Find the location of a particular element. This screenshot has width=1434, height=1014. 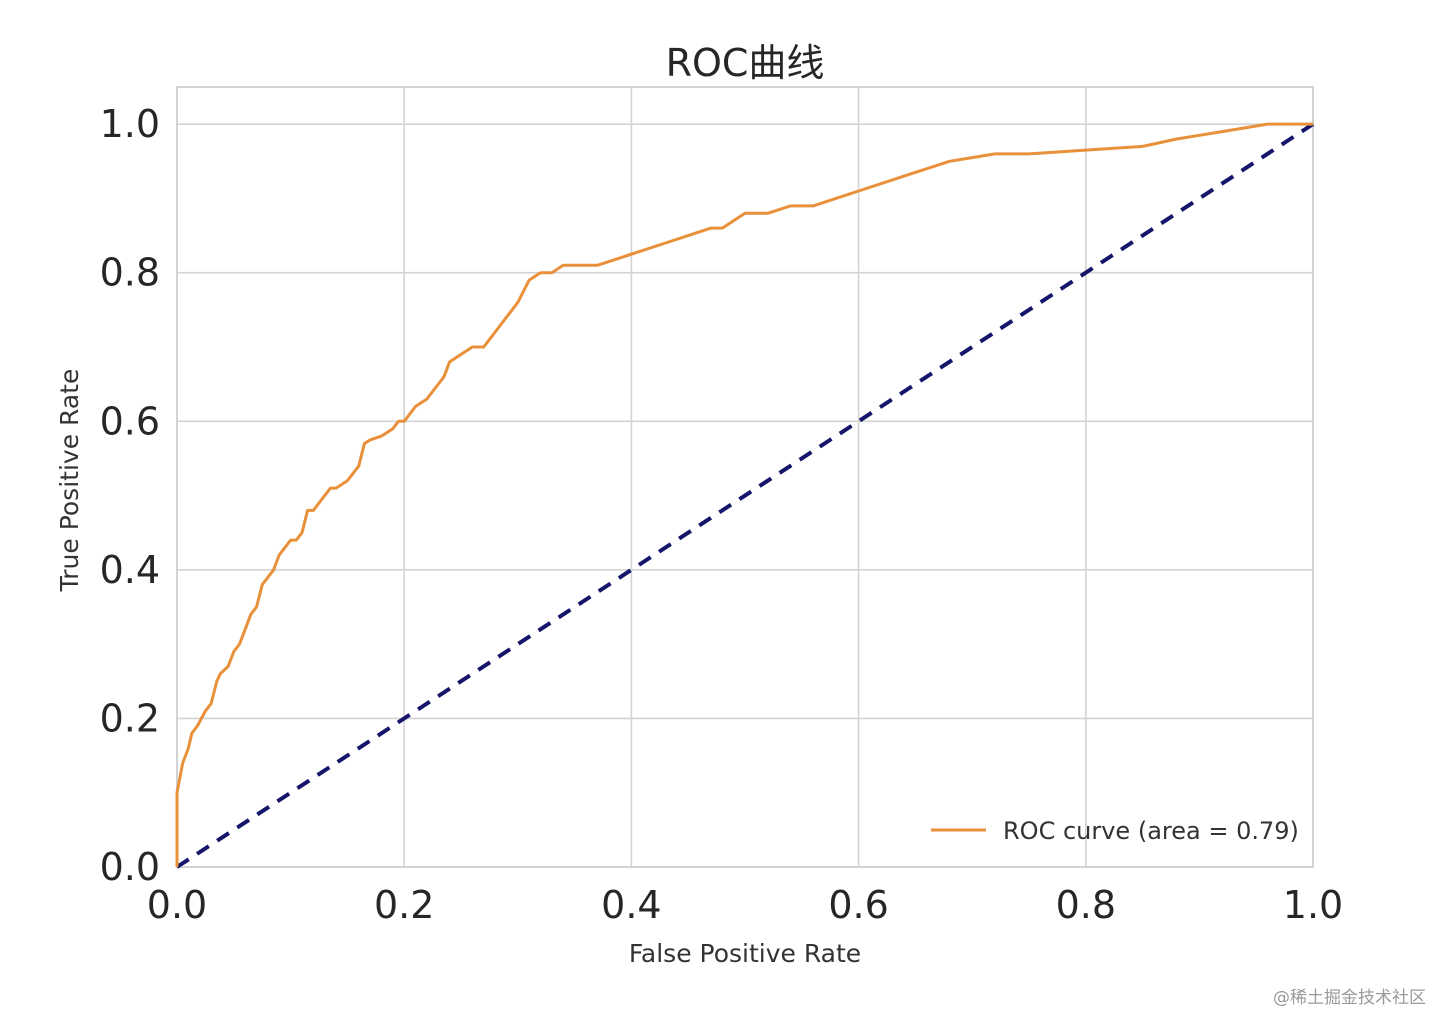

x-tick-label: 1.0 is located at coordinates (1313, 905).